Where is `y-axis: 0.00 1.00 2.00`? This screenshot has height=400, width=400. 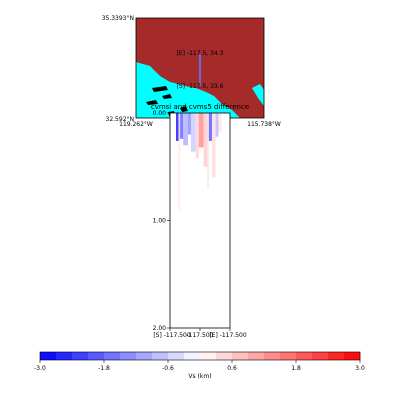 y-axis: 0.00 1.00 2.00 is located at coordinates (161, 221).